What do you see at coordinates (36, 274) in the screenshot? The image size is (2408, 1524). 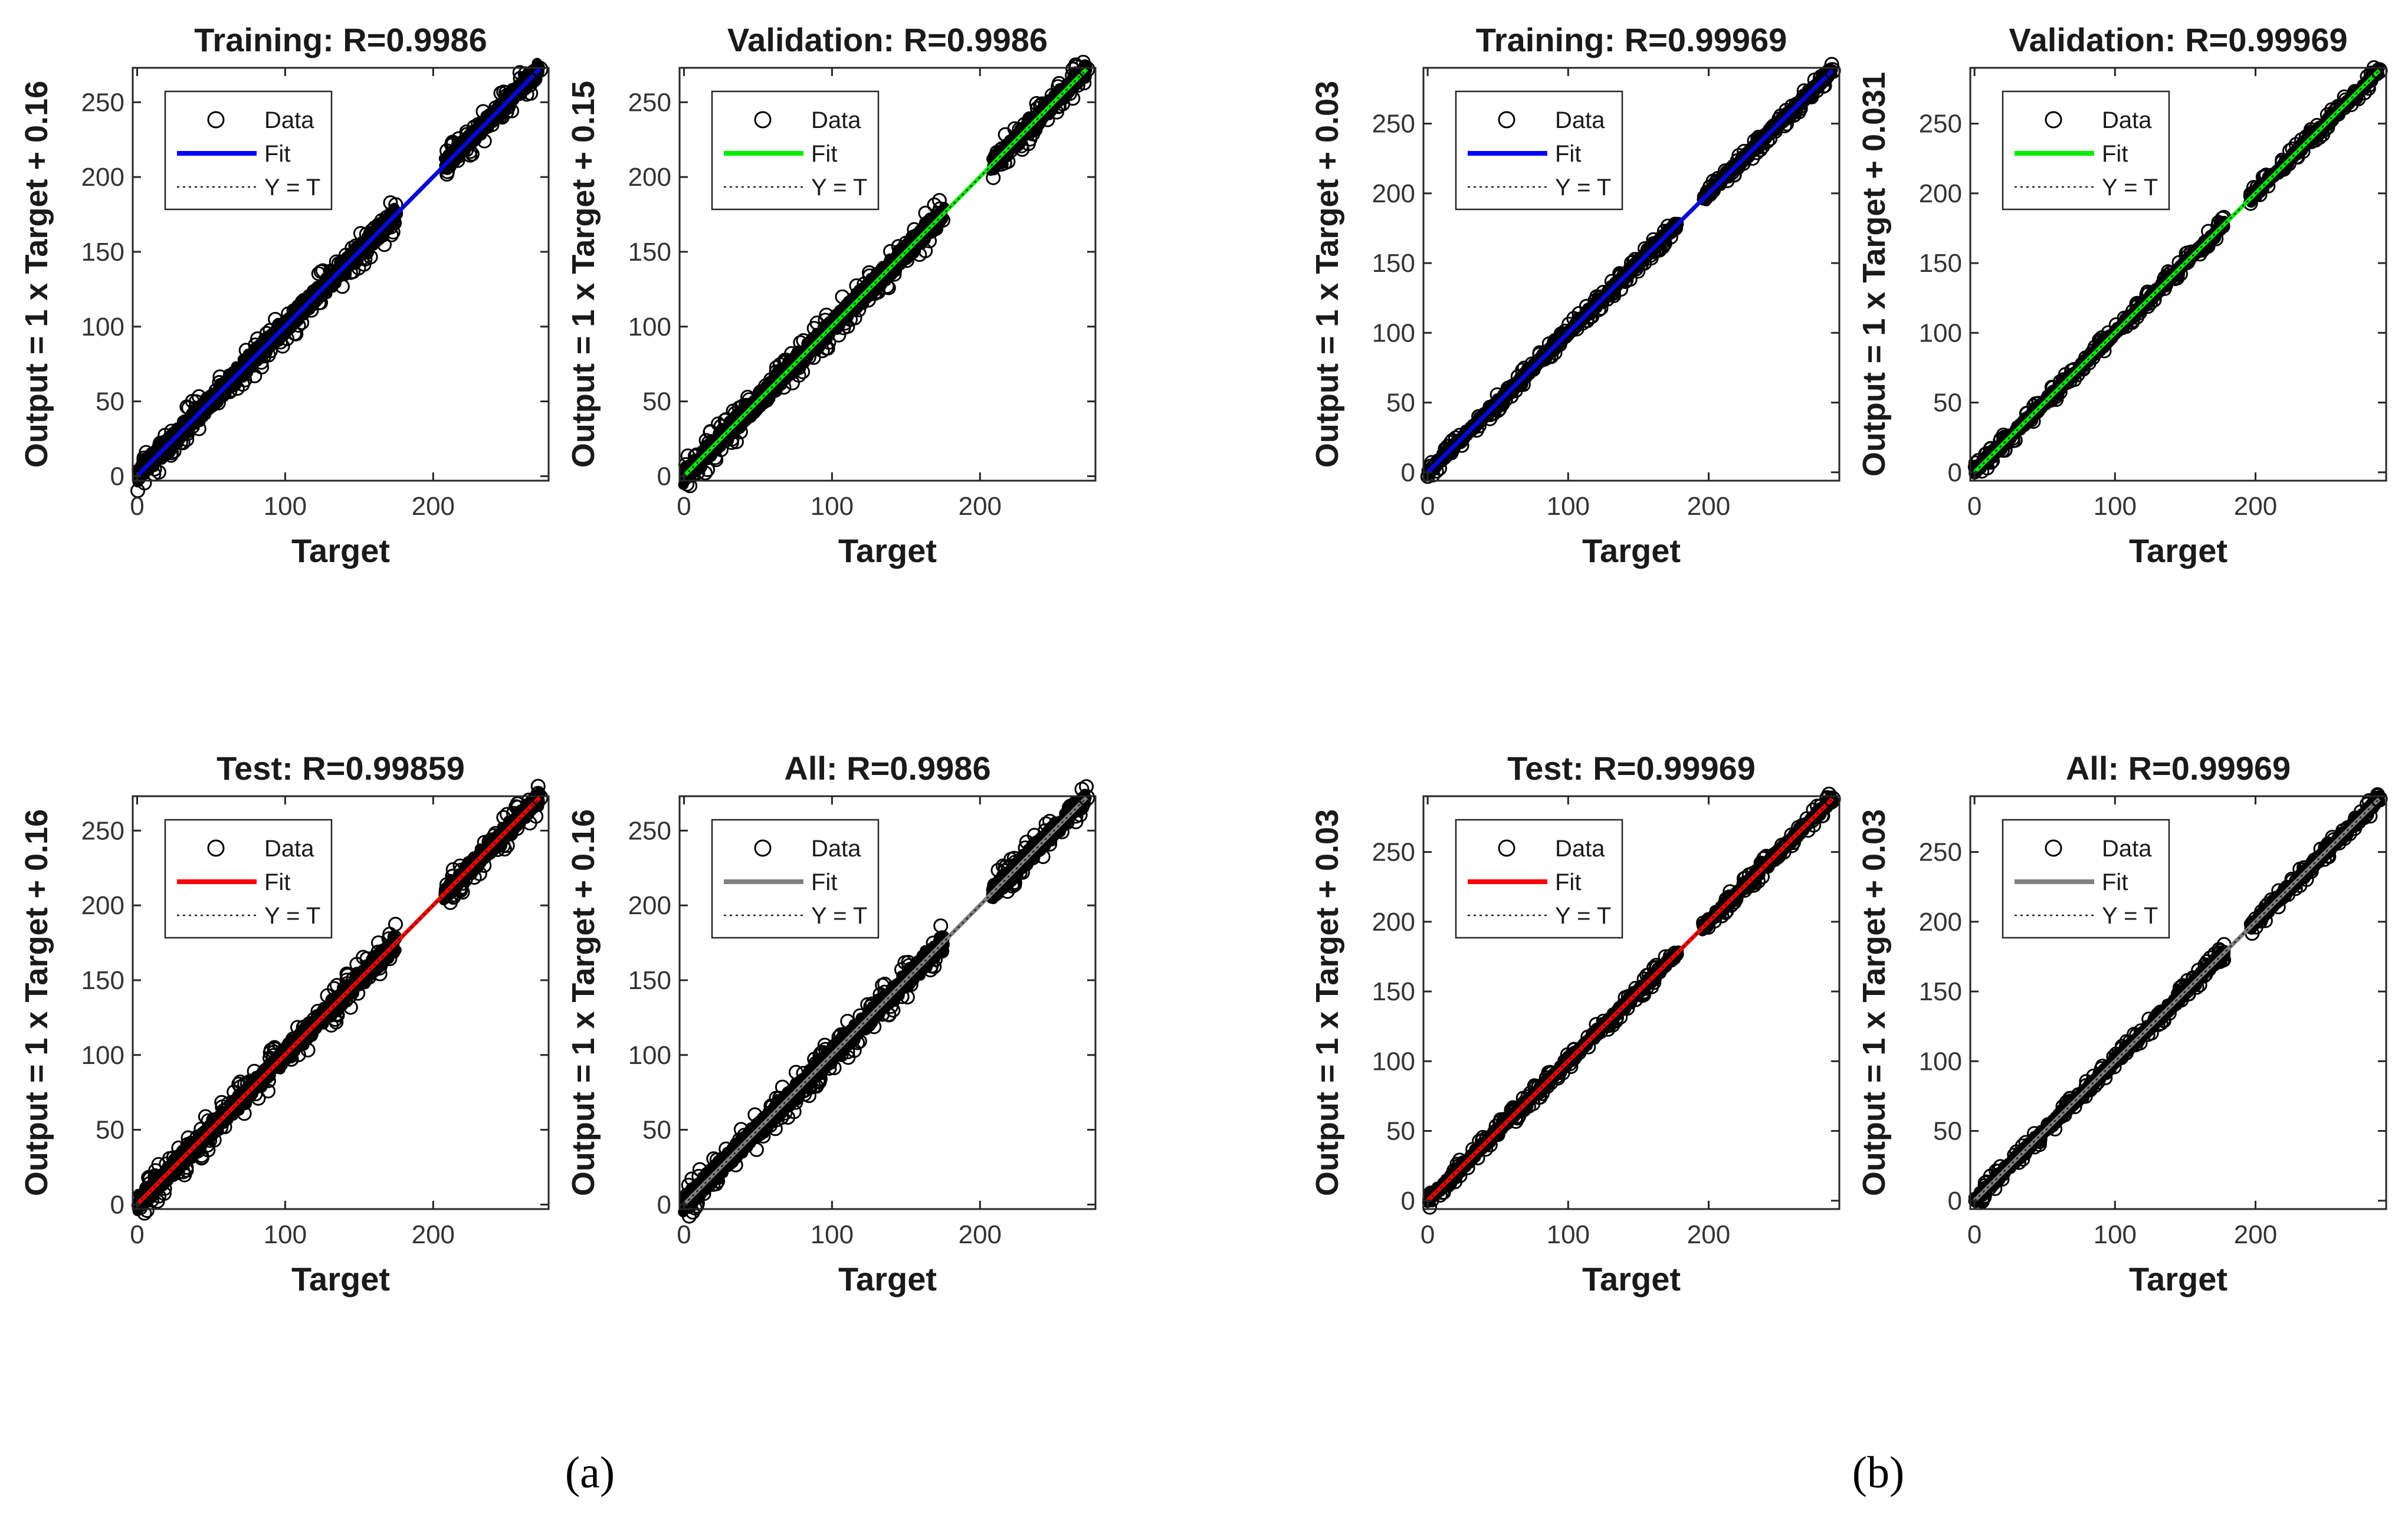 I see `y-axis-label: Output = 1 x Target + 0.16` at bounding box center [36, 274].